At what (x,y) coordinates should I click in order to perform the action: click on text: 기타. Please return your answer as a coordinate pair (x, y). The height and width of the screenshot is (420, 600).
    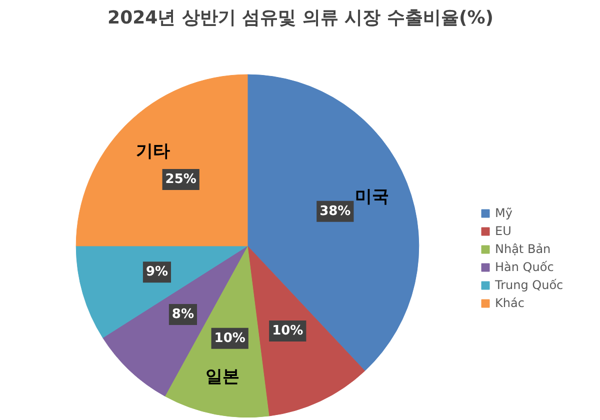
    Looking at the image, I should click on (153, 152).